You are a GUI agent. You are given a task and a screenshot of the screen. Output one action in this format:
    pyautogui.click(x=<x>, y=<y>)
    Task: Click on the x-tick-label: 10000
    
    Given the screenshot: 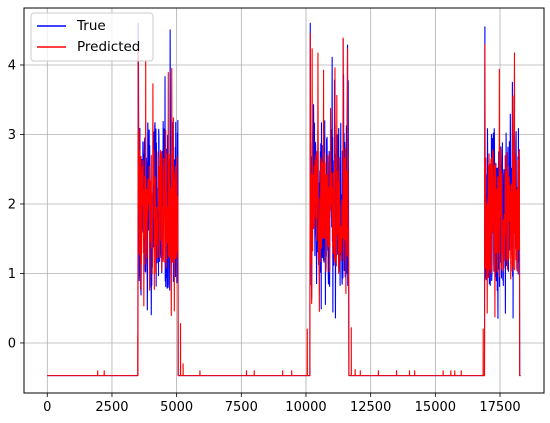 What is the action you would take?
    pyautogui.click(x=305, y=407)
    